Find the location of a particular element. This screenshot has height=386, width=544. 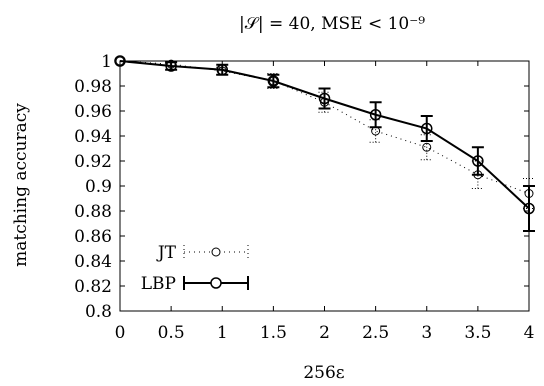

x-tick-label: 1.5 is located at coordinates (273, 333).